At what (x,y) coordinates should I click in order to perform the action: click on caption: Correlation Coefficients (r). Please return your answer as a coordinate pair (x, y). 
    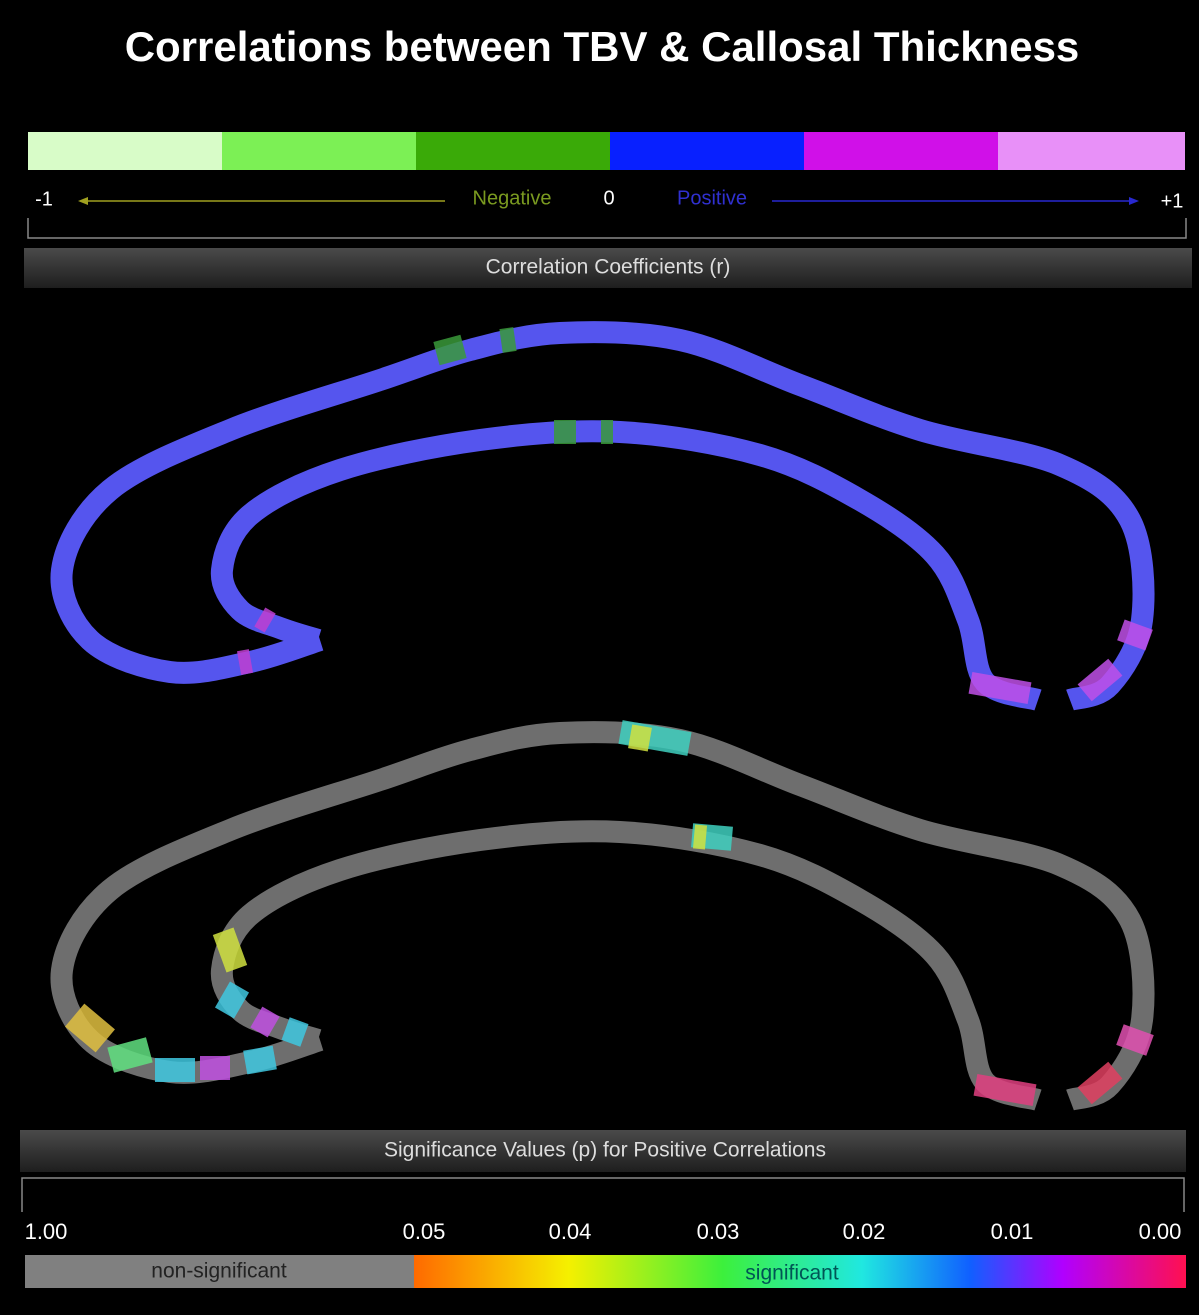
    Looking at the image, I should click on (608, 267).